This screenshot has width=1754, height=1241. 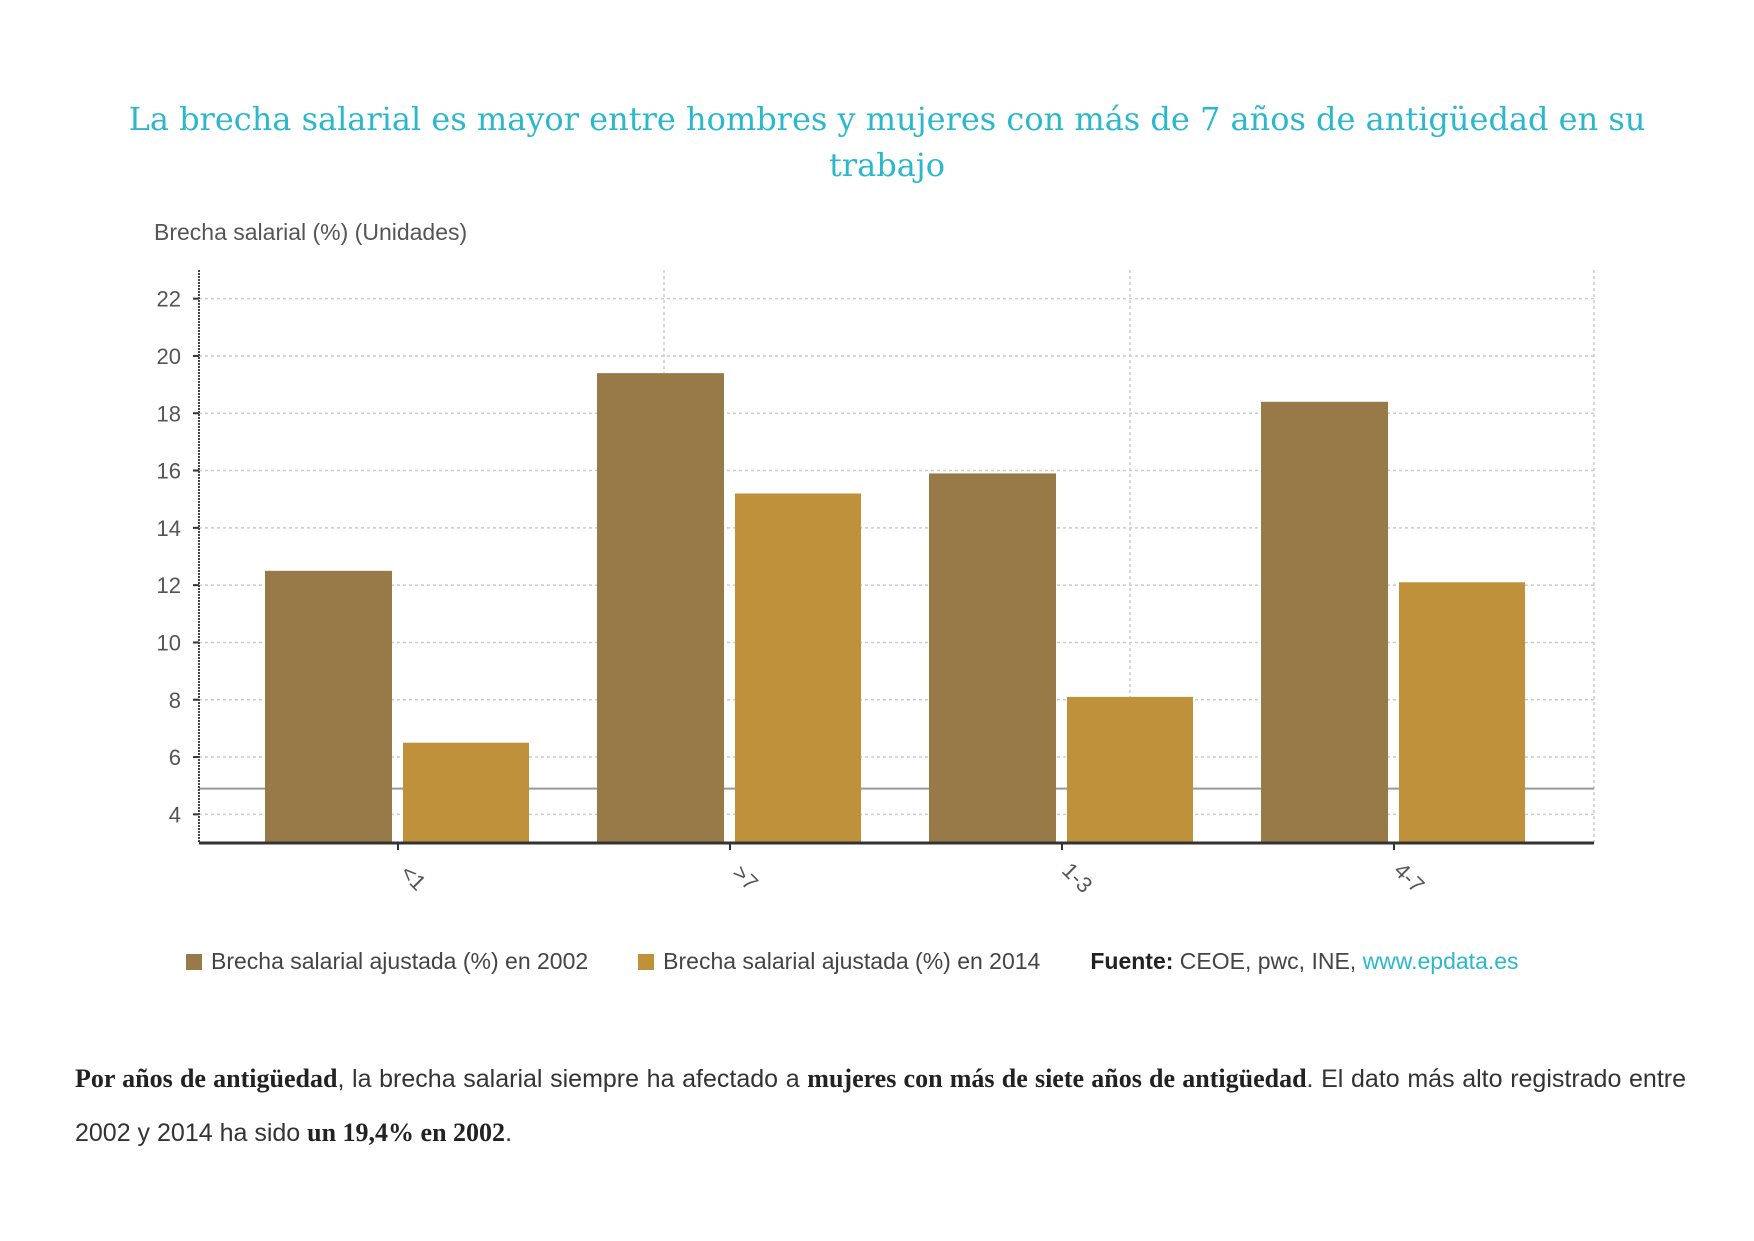 I want to click on y-tick-label: 20, so click(x=169, y=356).